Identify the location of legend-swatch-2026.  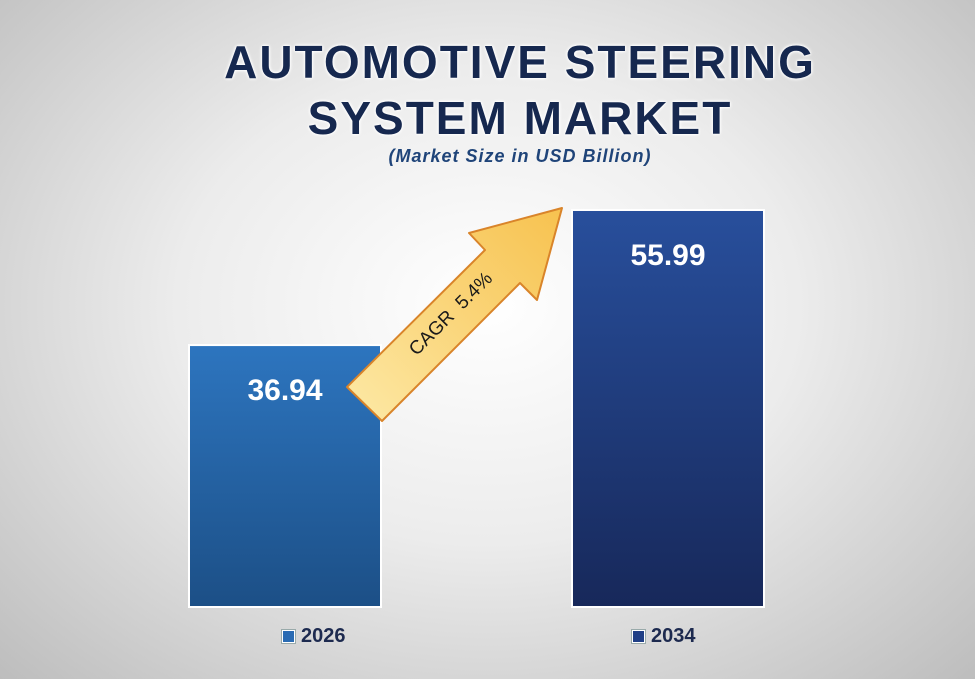
(288, 636).